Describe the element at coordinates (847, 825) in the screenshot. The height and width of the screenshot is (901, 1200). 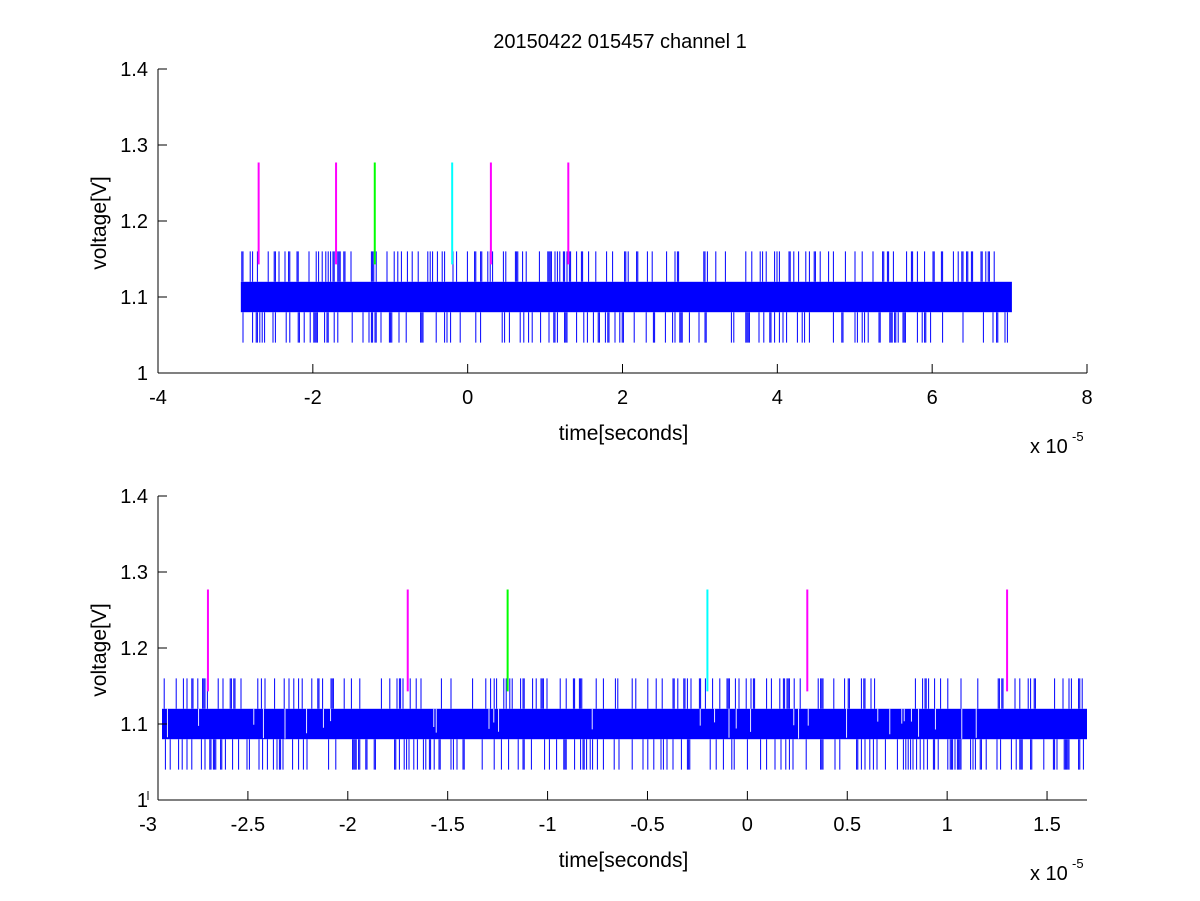
I see `x-tick-label: 0.5` at that location.